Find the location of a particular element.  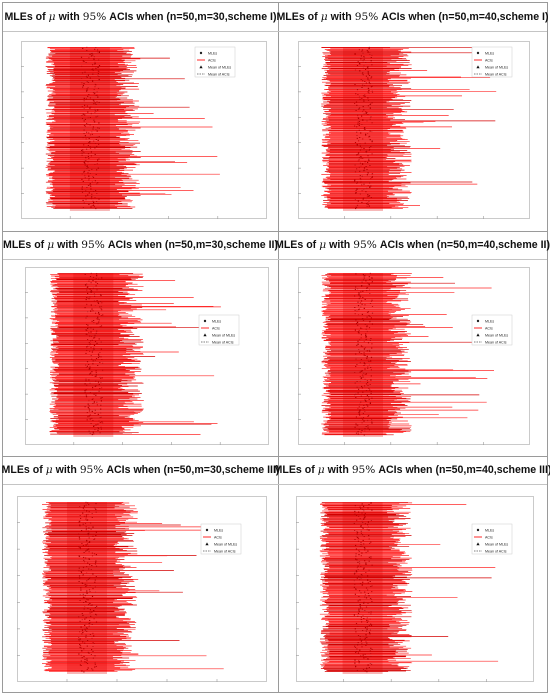

legend-mle-marker is located at coordinates (201, 53).